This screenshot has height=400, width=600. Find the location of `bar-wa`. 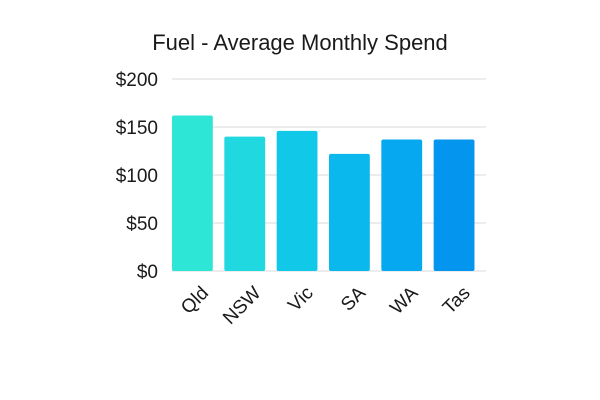

bar-wa is located at coordinates (402, 205).